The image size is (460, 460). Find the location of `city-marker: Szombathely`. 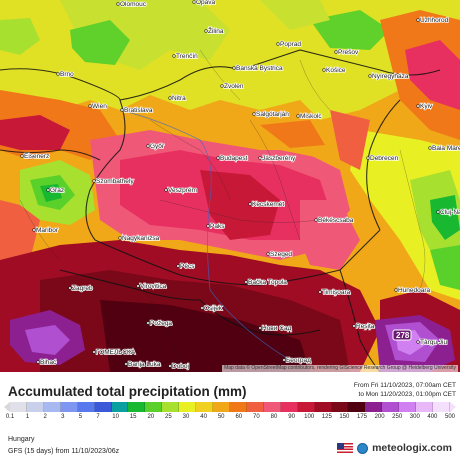

city-marker: Szombathely is located at coordinates (113, 181).